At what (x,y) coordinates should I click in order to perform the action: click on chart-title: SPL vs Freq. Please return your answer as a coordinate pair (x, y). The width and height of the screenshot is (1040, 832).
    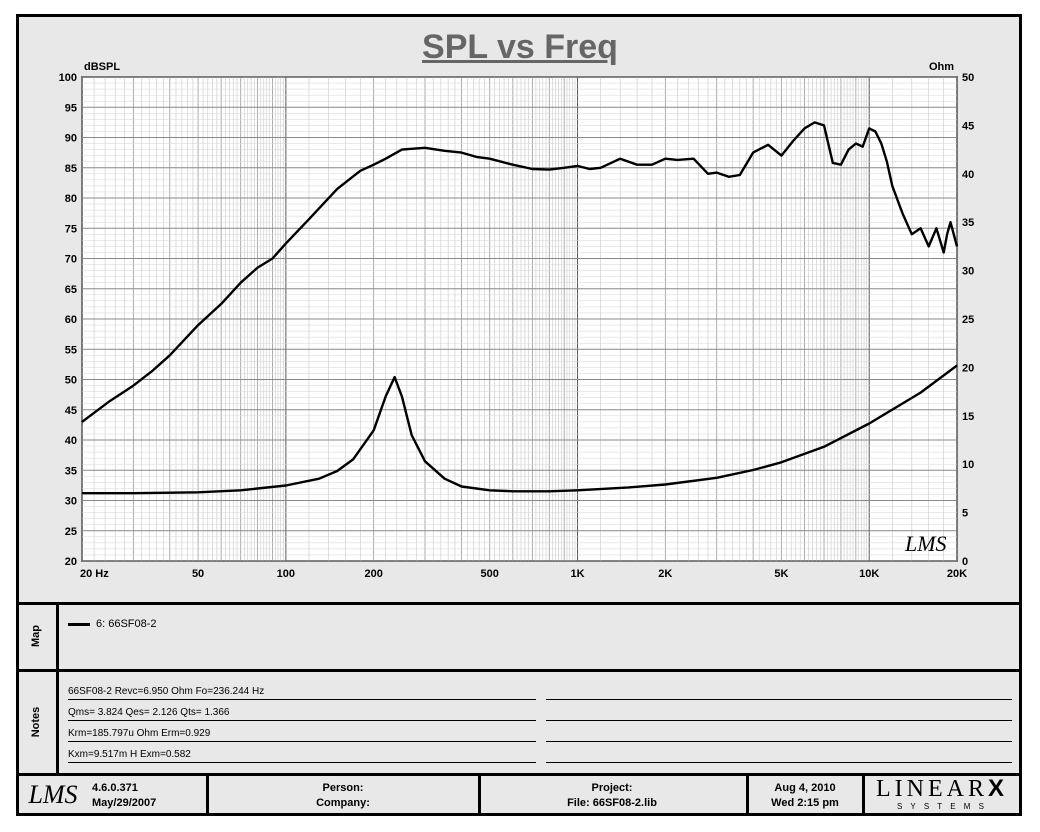
    Looking at the image, I should click on (520, 47).